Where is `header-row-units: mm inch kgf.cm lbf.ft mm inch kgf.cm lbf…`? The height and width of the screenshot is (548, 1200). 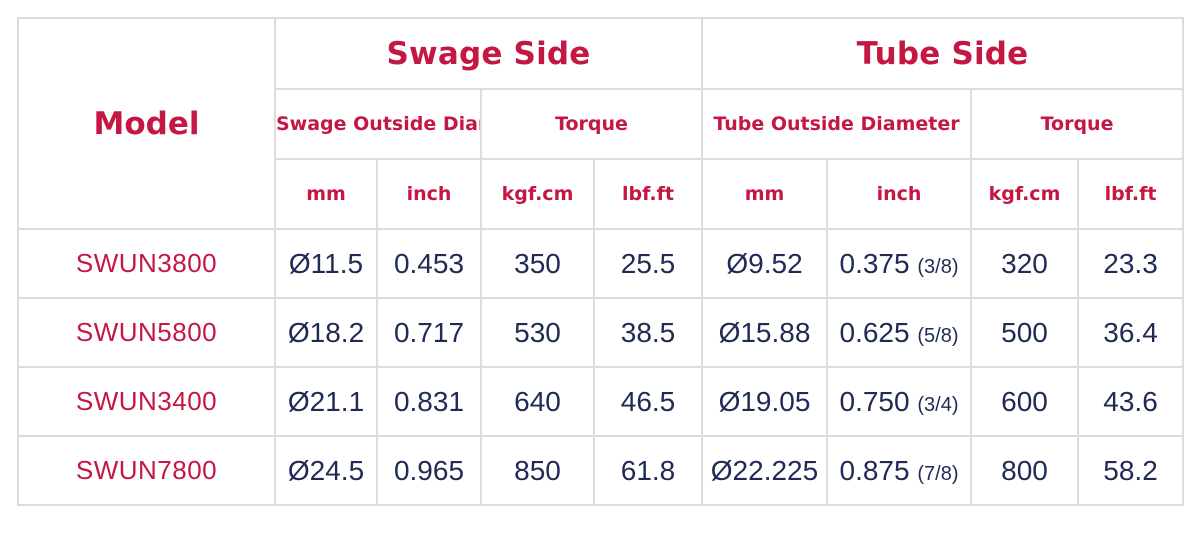
header-row-units: mm inch kgf.cm lbf.ft mm inch kgf.cm lbf… is located at coordinates (601, 194).